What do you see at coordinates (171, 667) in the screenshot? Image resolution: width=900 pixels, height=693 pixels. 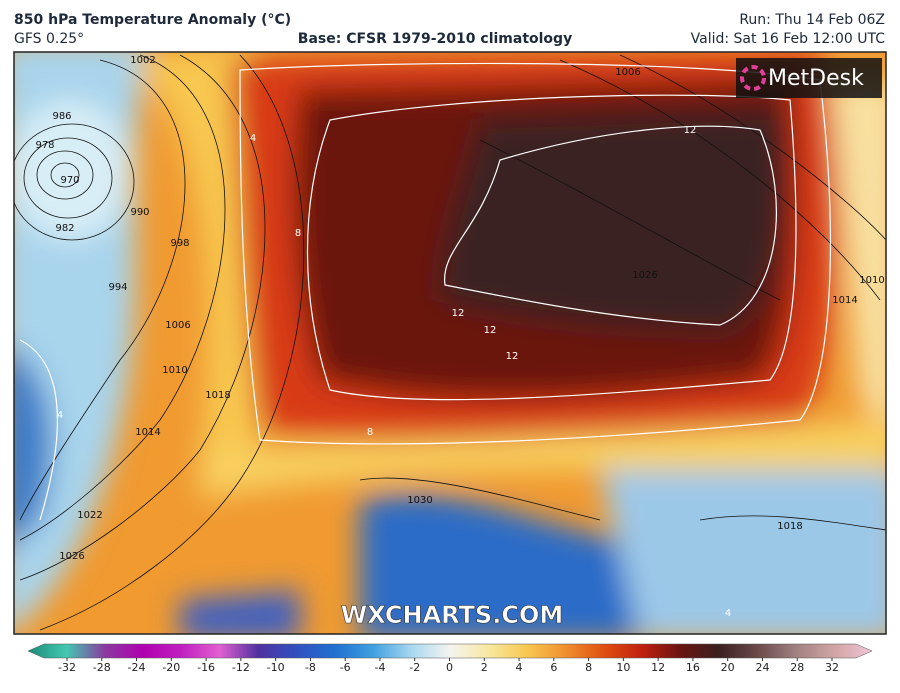 I see `colorbar-tick-label: -20` at bounding box center [171, 667].